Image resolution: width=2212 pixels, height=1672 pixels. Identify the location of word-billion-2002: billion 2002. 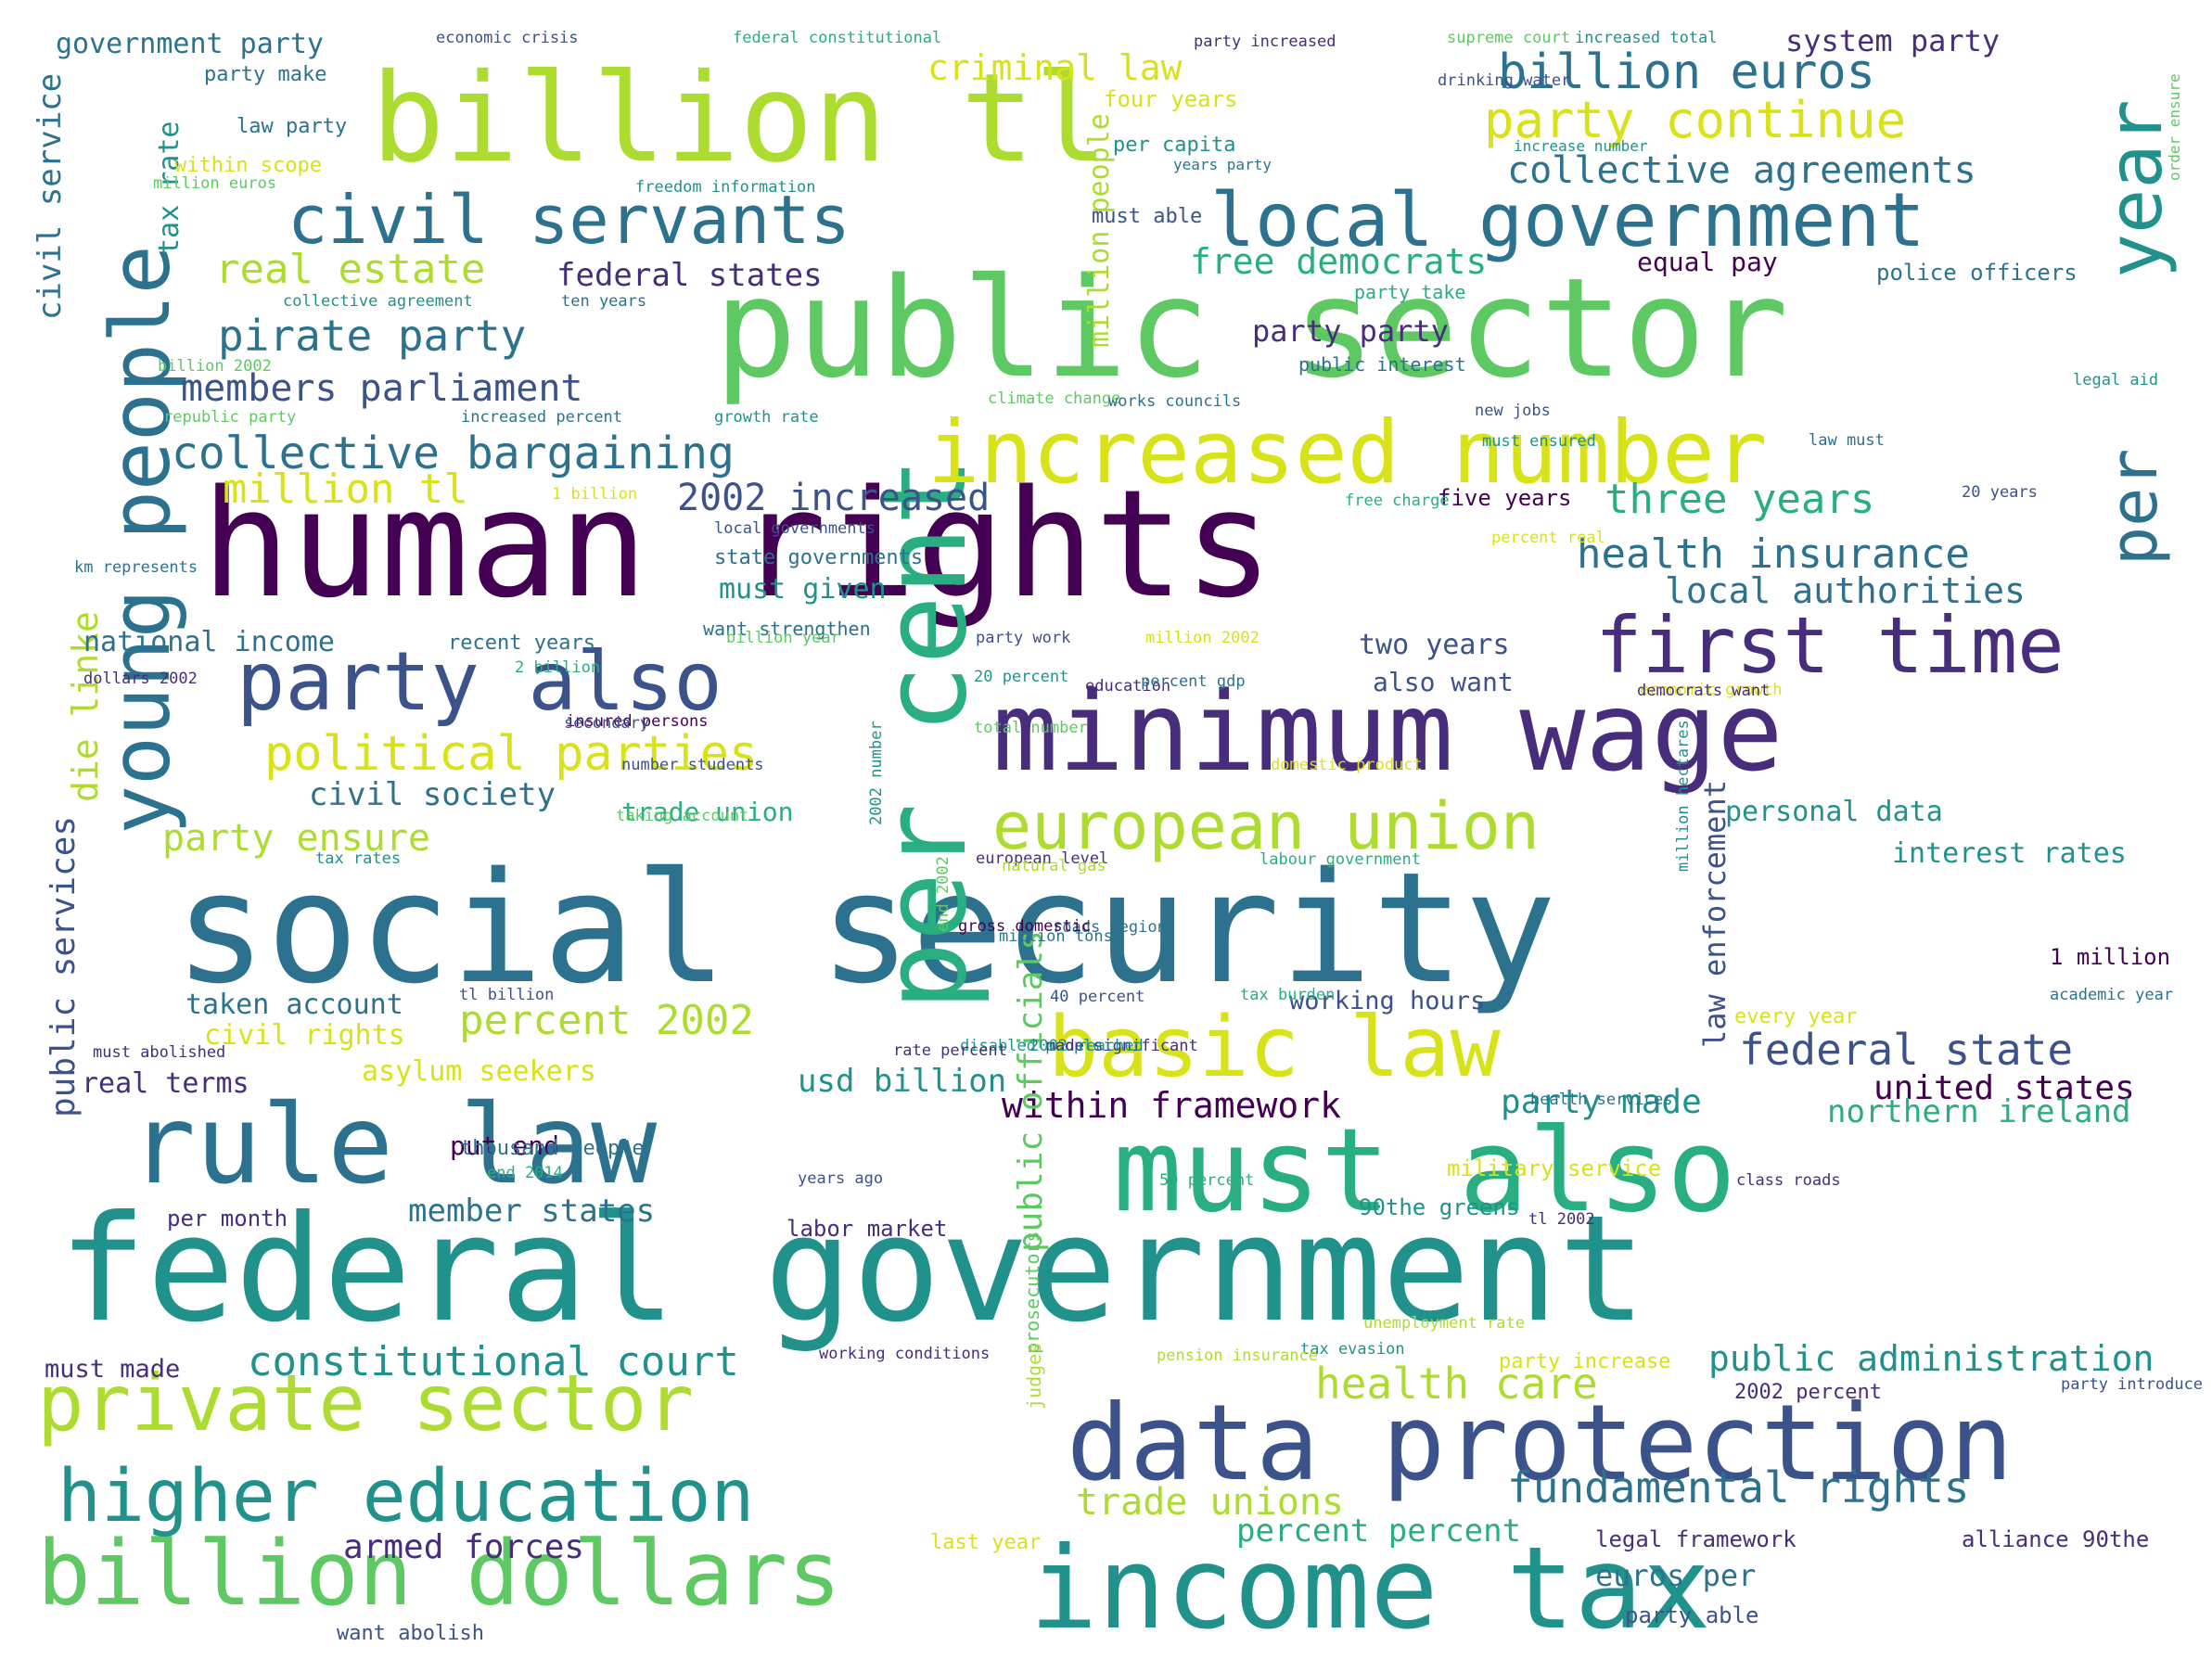
(215, 366).